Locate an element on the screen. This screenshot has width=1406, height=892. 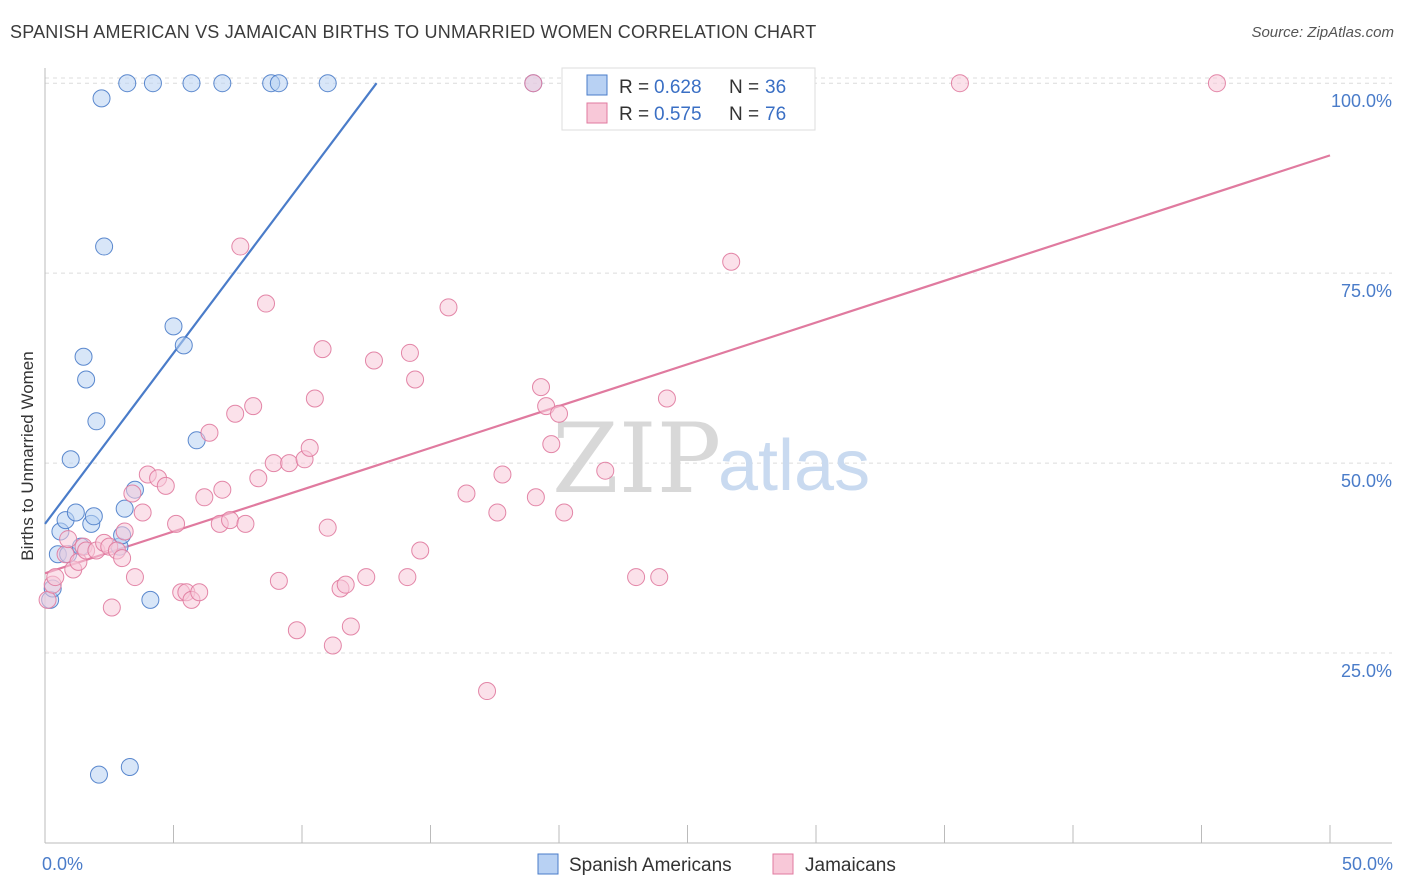
y-tick-label-0: 25.0% is located at coordinates (1366, 671).